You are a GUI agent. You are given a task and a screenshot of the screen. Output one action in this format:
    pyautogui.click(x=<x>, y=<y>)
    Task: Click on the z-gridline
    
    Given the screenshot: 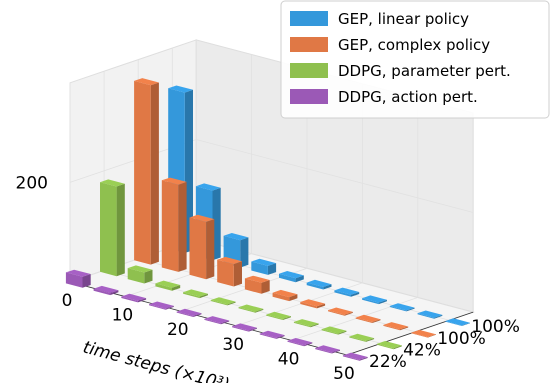 What is the action you would take?
    pyautogui.click(x=271, y=176)
    